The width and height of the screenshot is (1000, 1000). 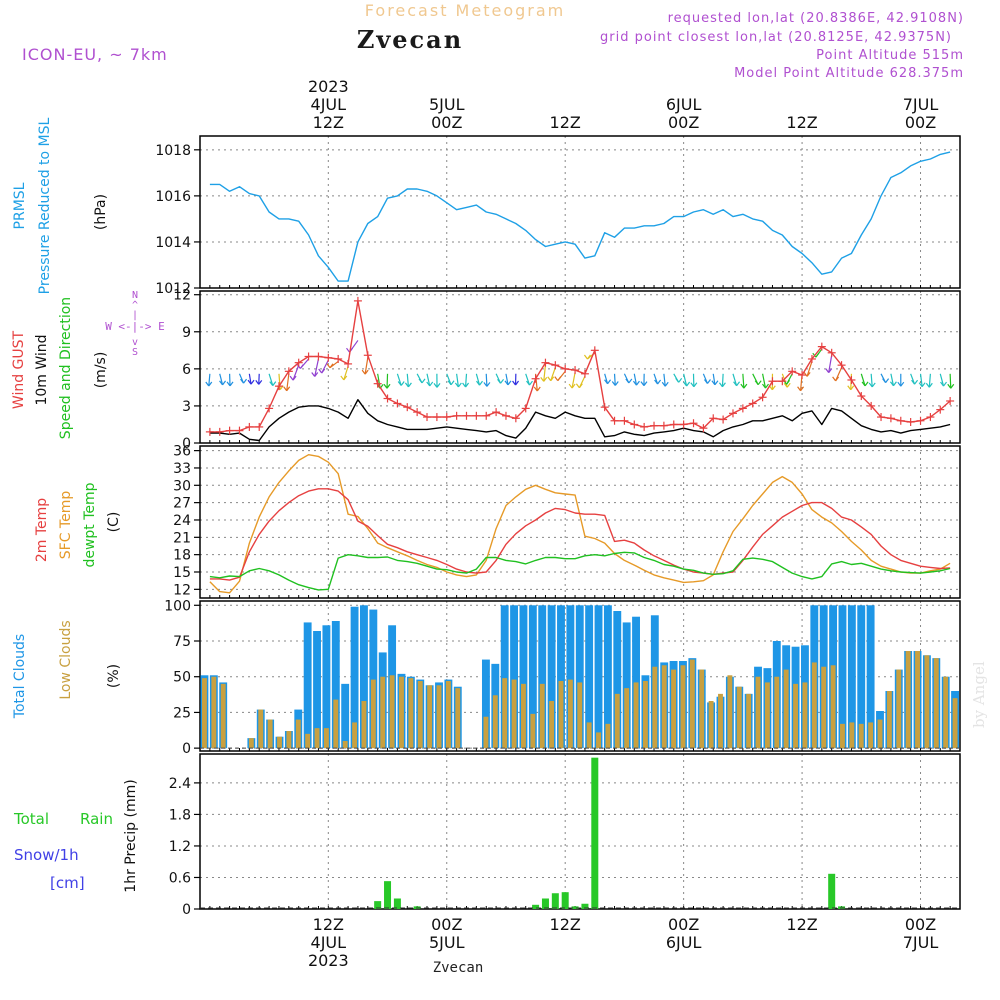 I want to click on y-tick-label: 18, so click(x=182, y=556).